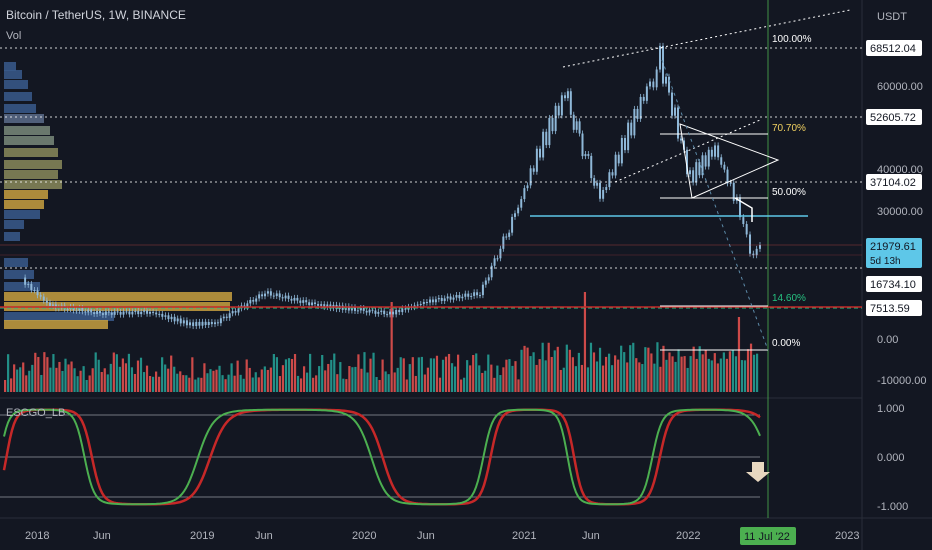 The width and height of the screenshot is (932, 550). I want to click on price-tick: 40000.00, so click(900, 170).